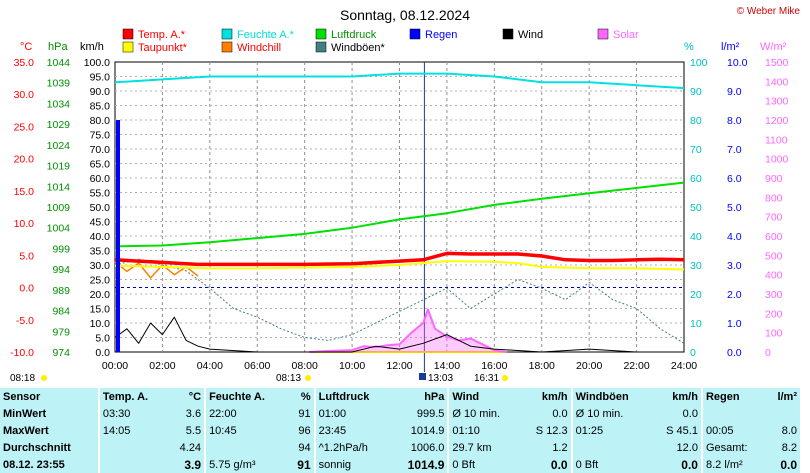 The height and width of the screenshot is (473, 810). I want to click on hpa-tick-label: 979, so click(61, 332).